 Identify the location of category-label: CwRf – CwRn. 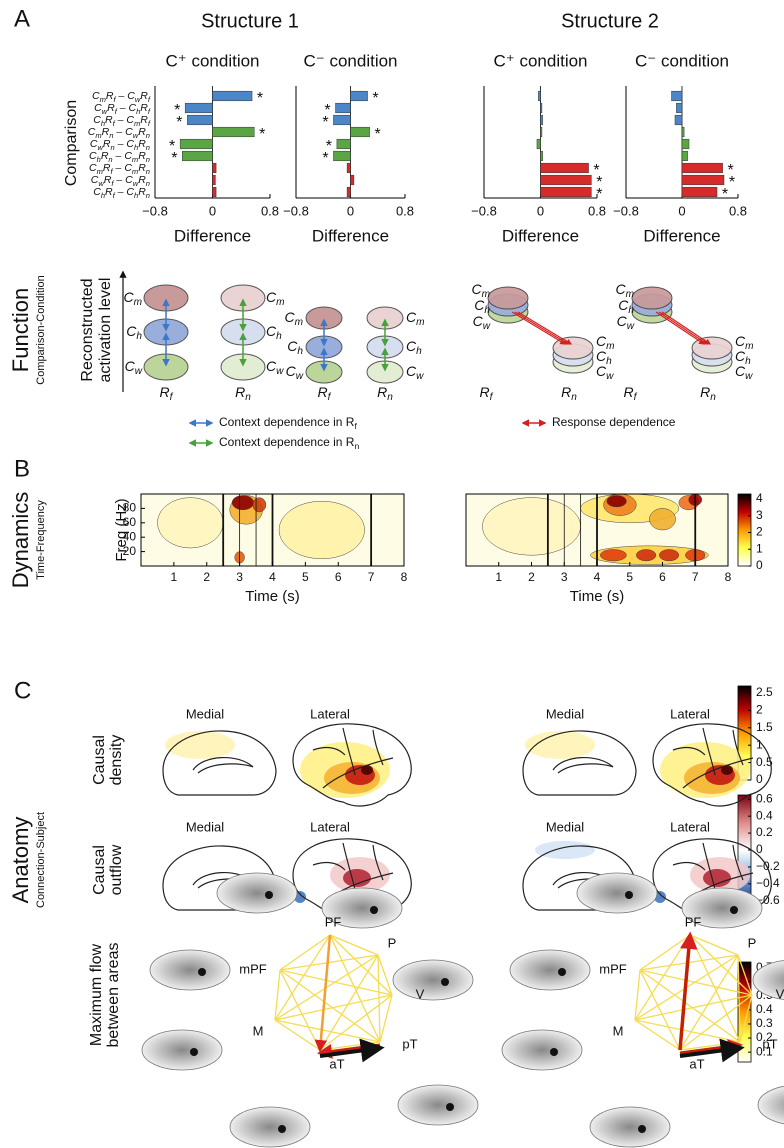
(120, 181).